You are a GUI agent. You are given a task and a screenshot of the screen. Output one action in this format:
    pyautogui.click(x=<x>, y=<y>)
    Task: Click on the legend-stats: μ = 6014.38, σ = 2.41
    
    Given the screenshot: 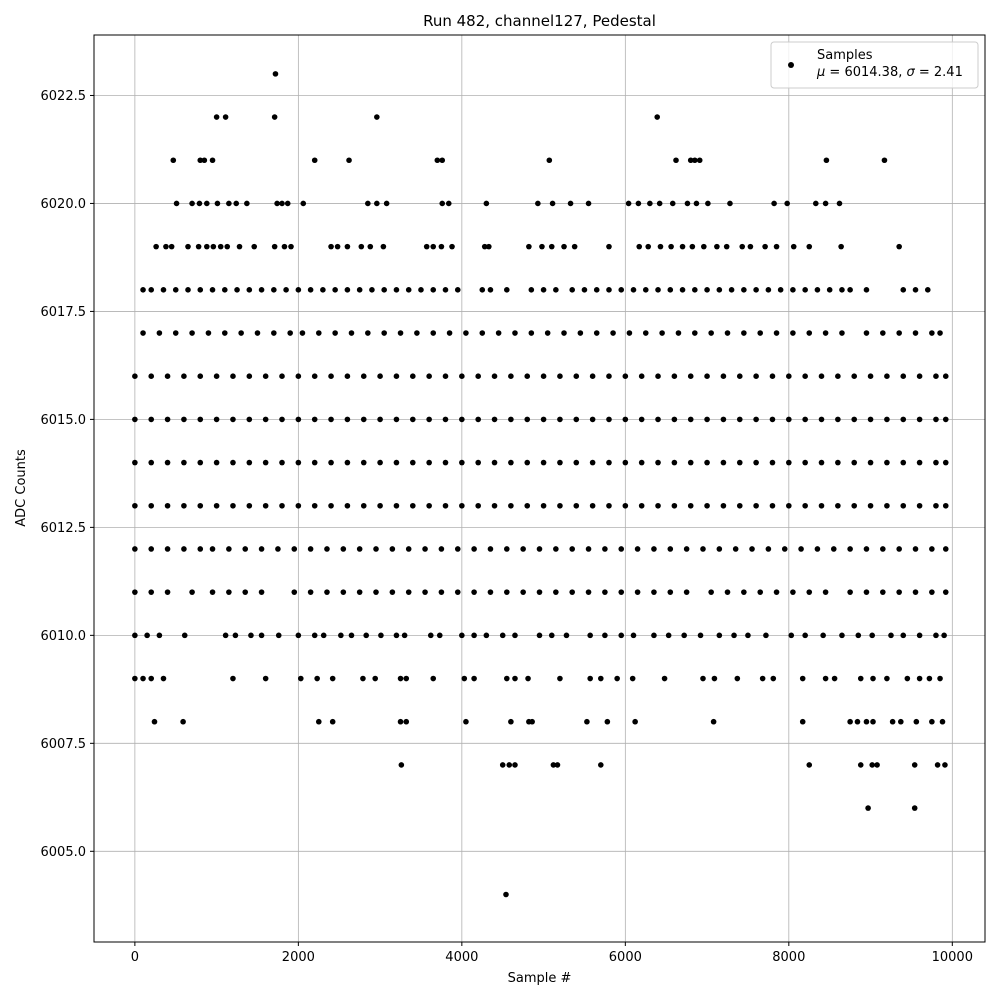 What is the action you would take?
    pyautogui.click(x=889, y=72)
    